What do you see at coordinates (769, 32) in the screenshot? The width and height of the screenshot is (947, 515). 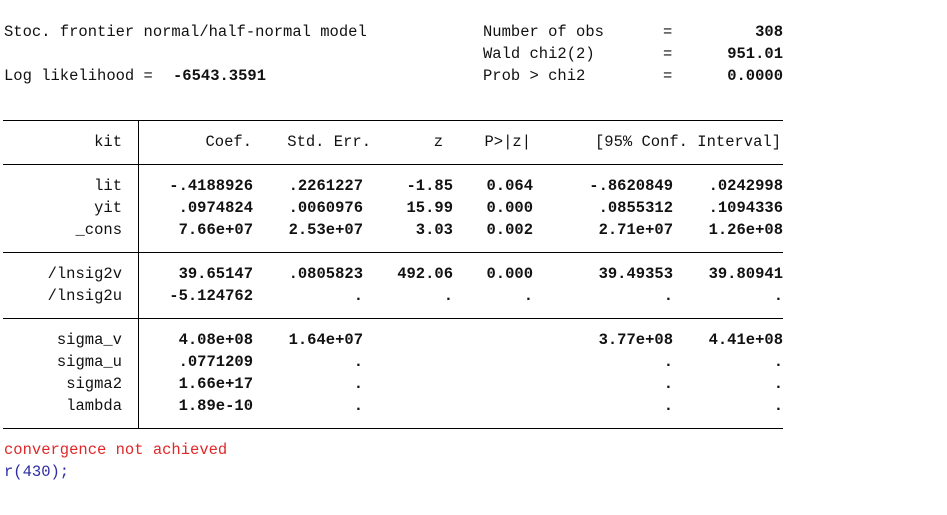 I see `stat-value: 308` at bounding box center [769, 32].